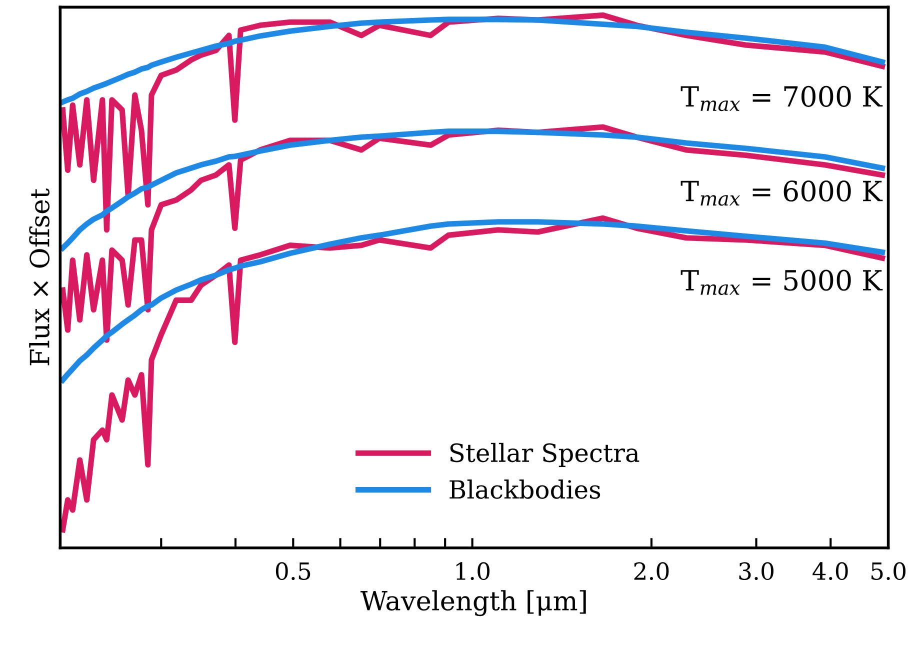  I want to click on x-tick-label: 5.0, so click(889, 571).